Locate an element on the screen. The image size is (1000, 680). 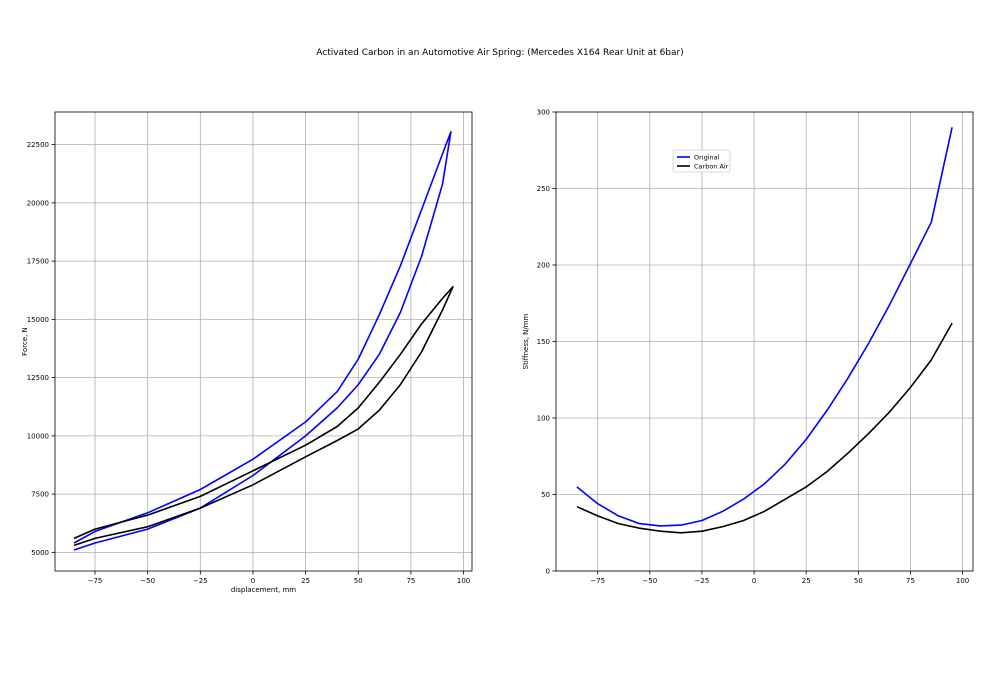
y-tick-label: 12500 is located at coordinates (38, 378).